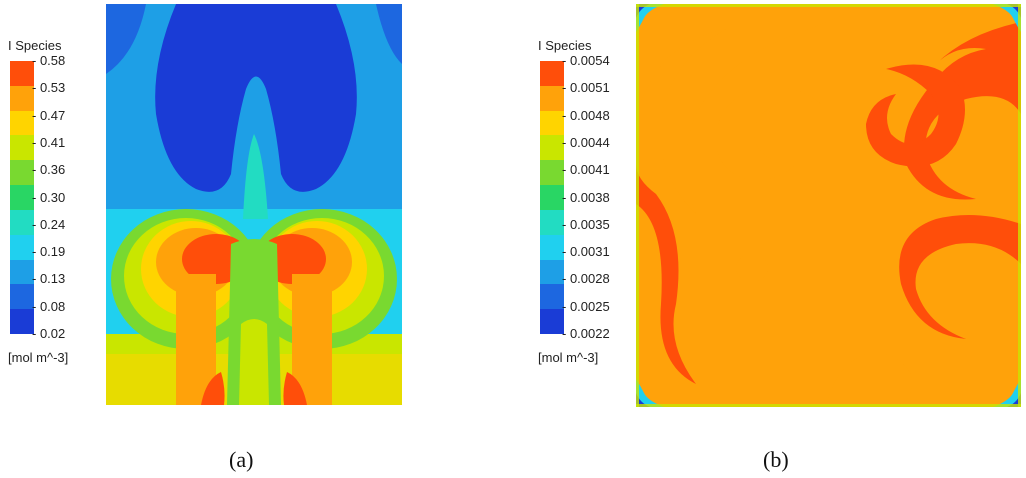 This screenshot has height=478, width=1026. Describe the element at coordinates (1019, 205) in the screenshot. I see `b-edge-right` at that location.